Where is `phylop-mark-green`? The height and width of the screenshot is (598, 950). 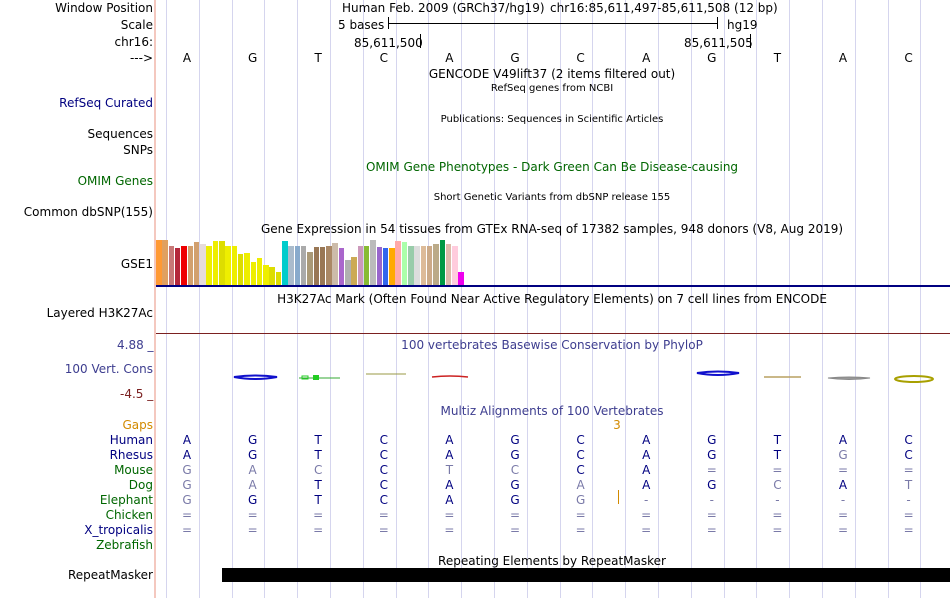 phylop-mark-green is located at coordinates (319, 377).